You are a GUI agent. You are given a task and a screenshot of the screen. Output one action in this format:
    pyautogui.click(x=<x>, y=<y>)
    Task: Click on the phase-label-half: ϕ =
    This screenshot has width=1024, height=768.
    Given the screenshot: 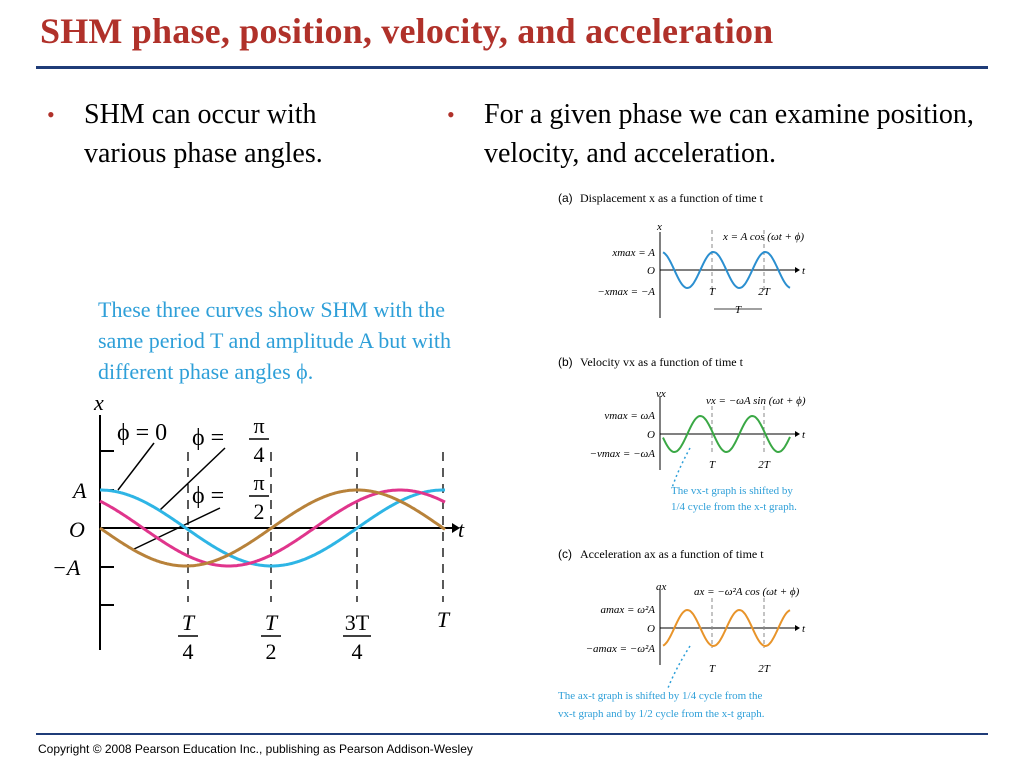 What is the action you would take?
    pyautogui.click(x=208, y=496)
    